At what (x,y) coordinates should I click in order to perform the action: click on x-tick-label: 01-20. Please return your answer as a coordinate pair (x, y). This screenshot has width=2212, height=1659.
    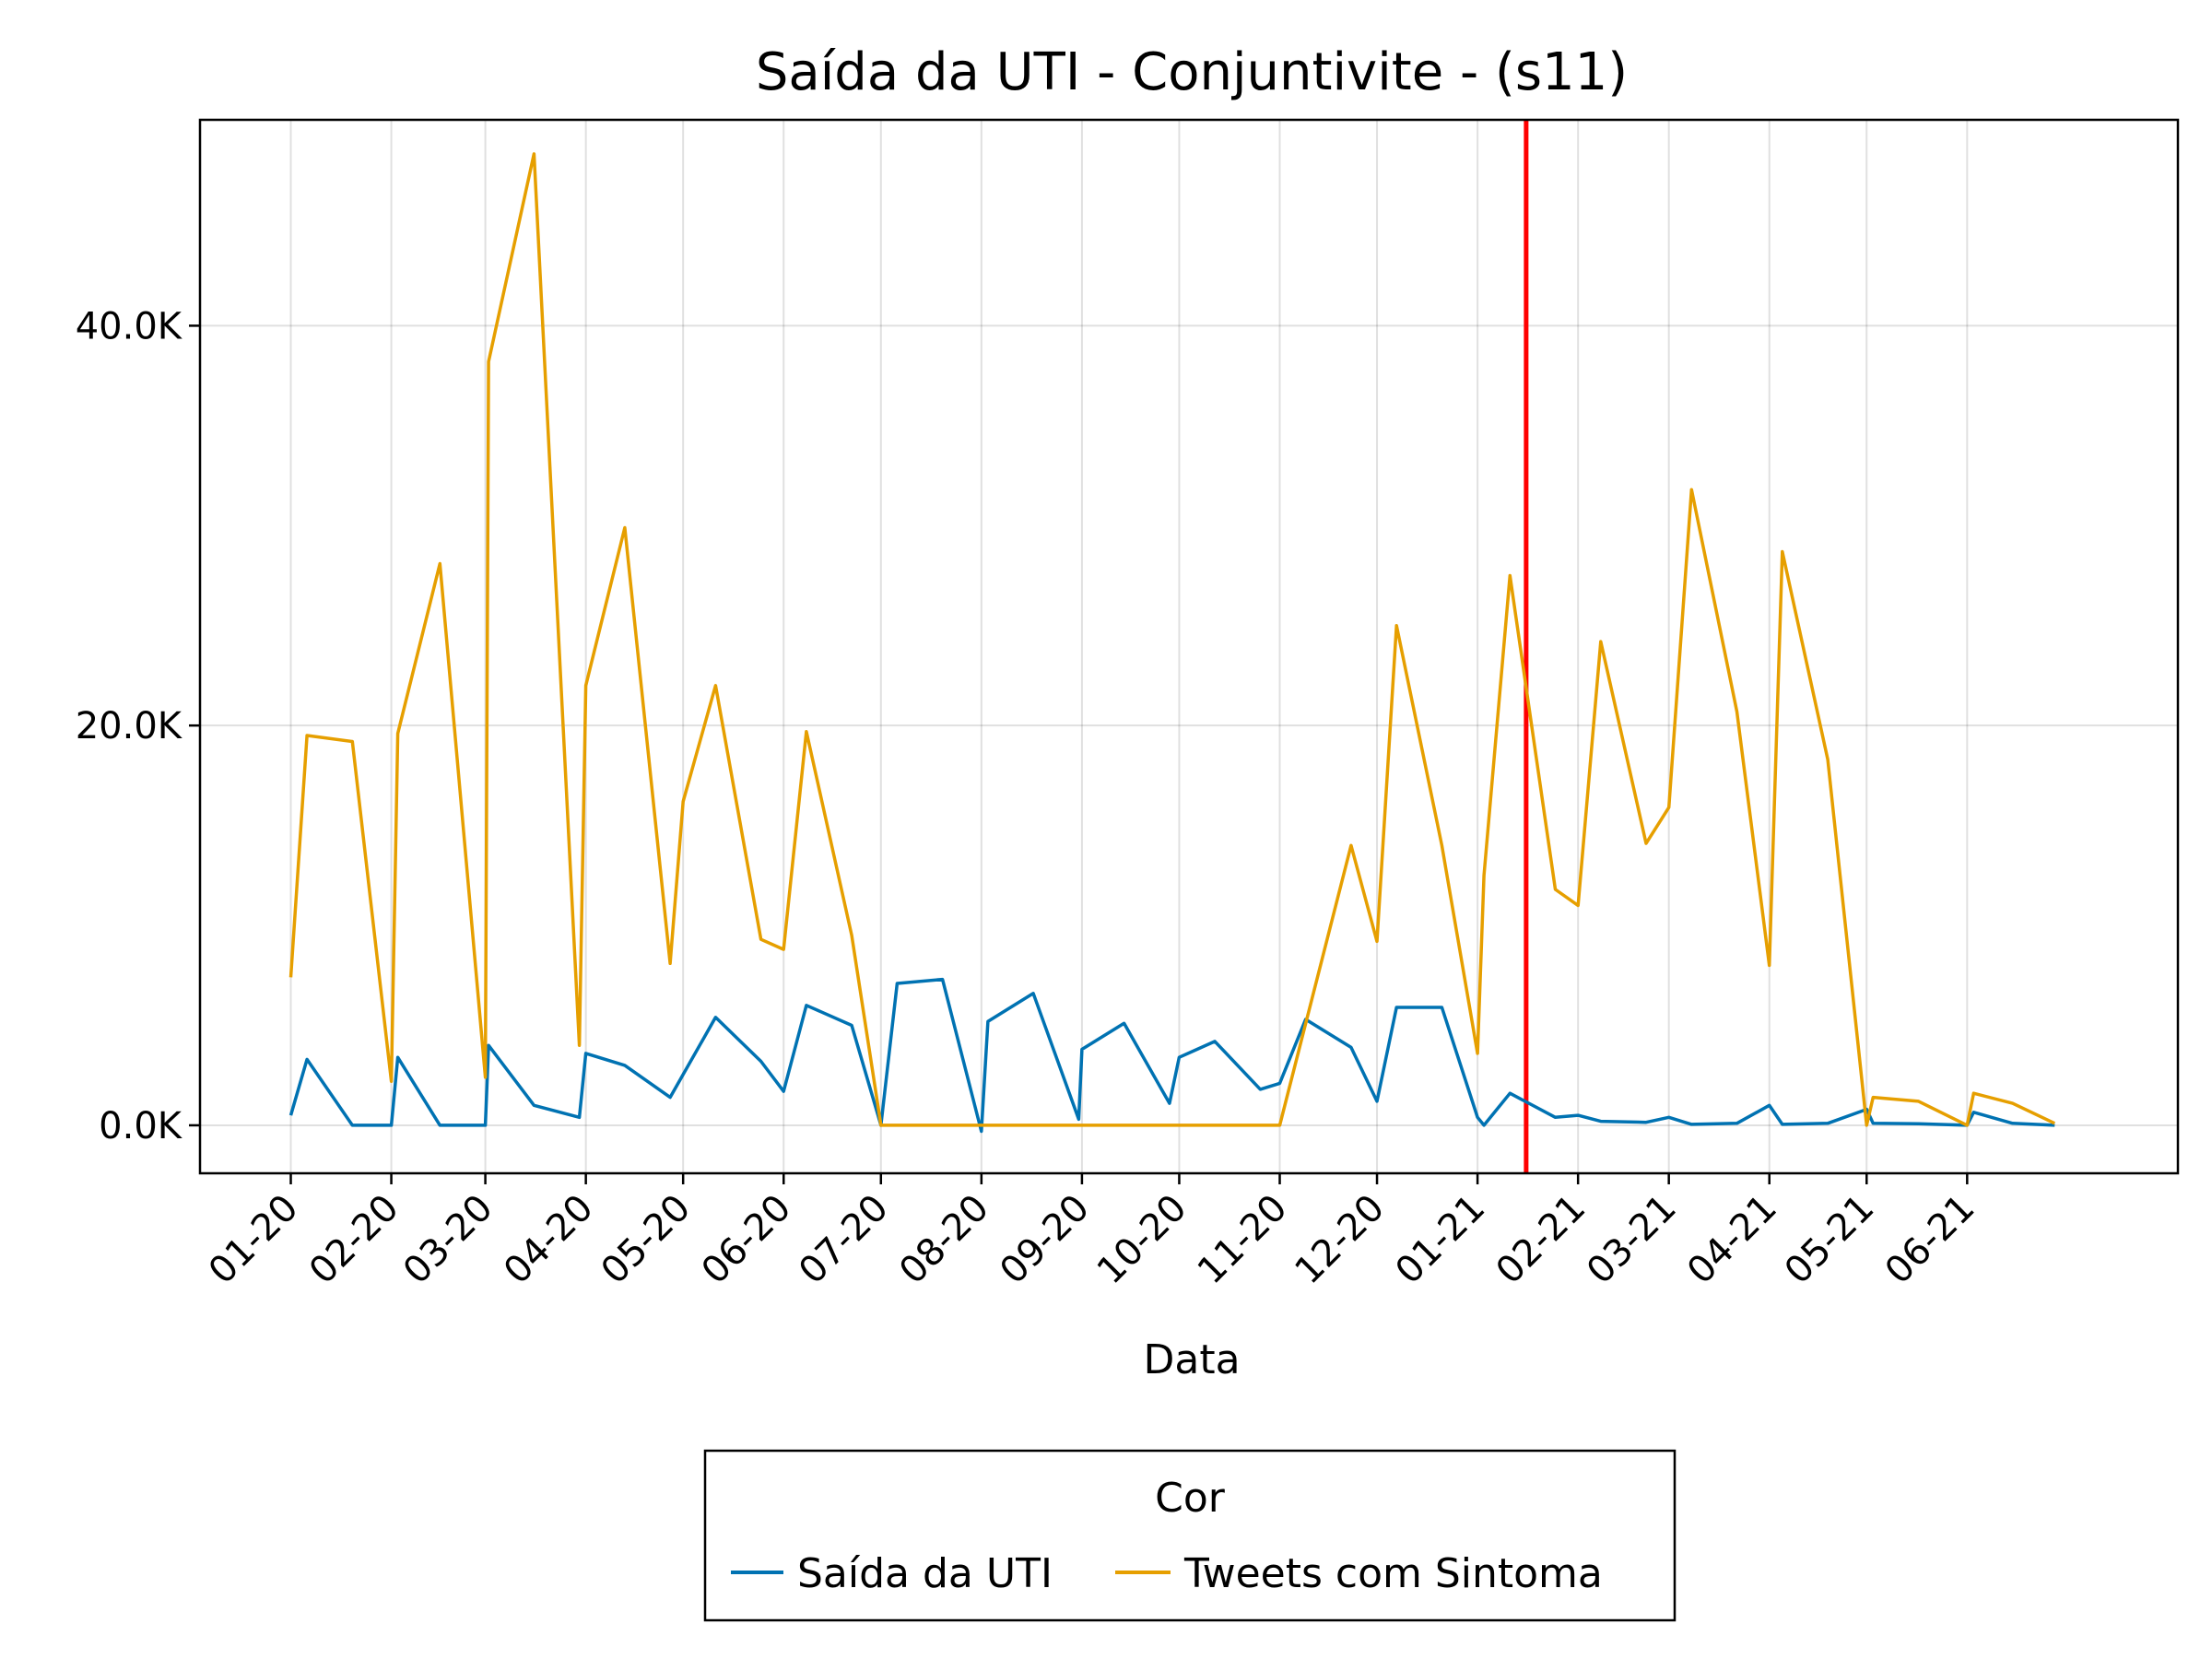
    Looking at the image, I should click on (254, 1240).